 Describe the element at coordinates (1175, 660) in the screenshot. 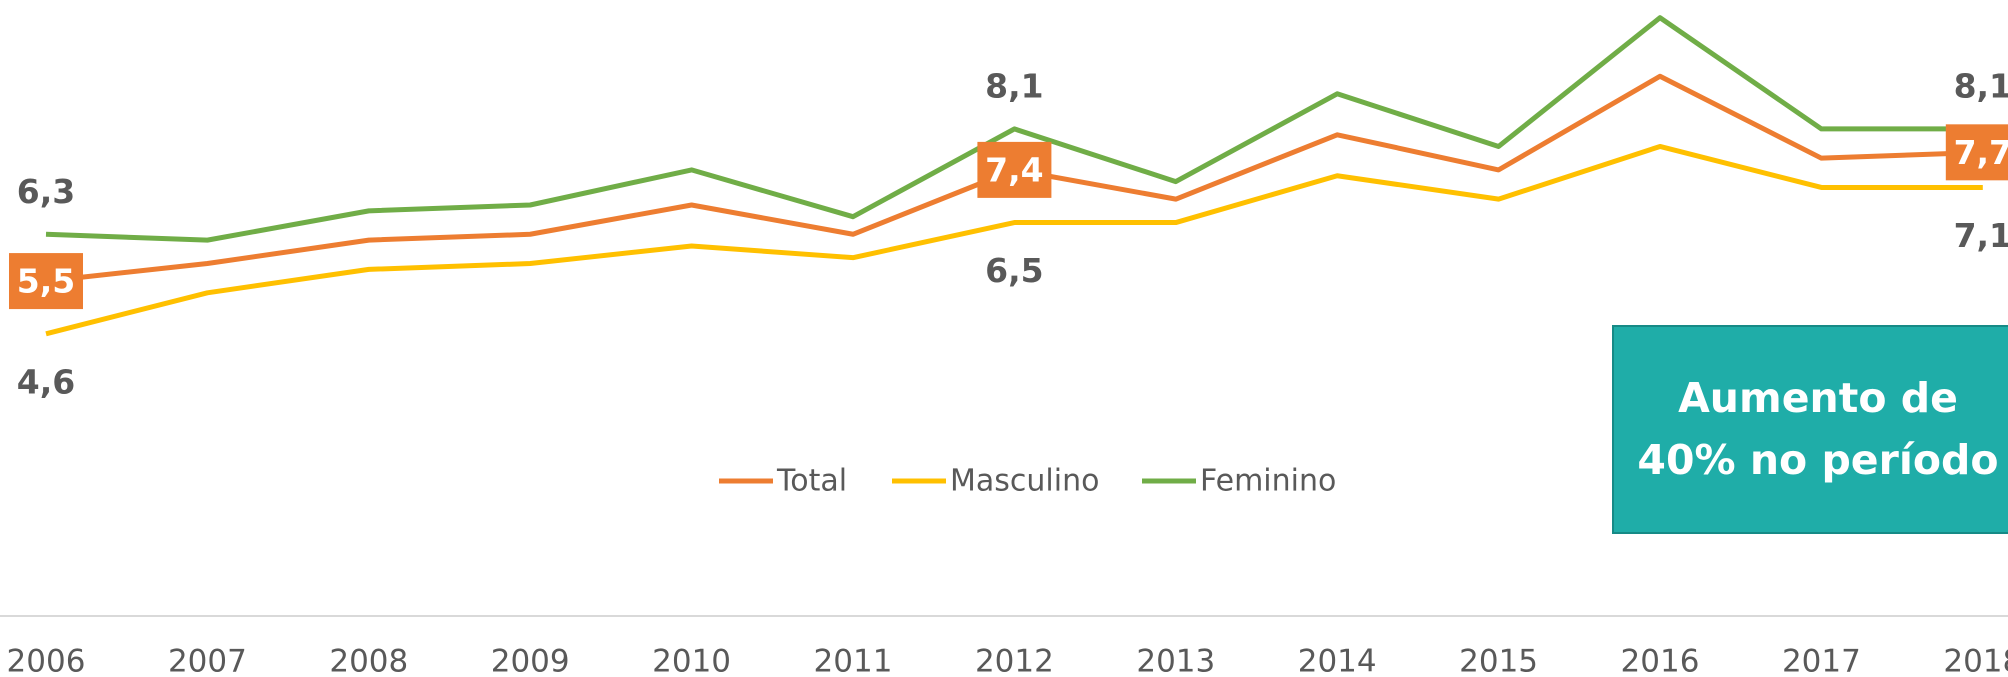

I see `x-tick-label: 2013` at that location.